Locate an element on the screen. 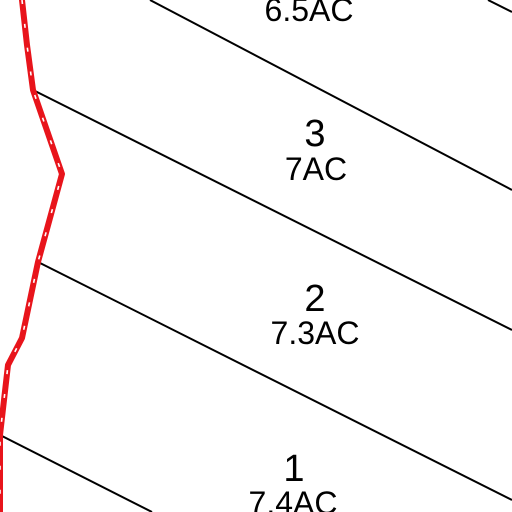 The image size is (512, 512). lot-2-area-label: 7.3AC is located at coordinates (315, 333).